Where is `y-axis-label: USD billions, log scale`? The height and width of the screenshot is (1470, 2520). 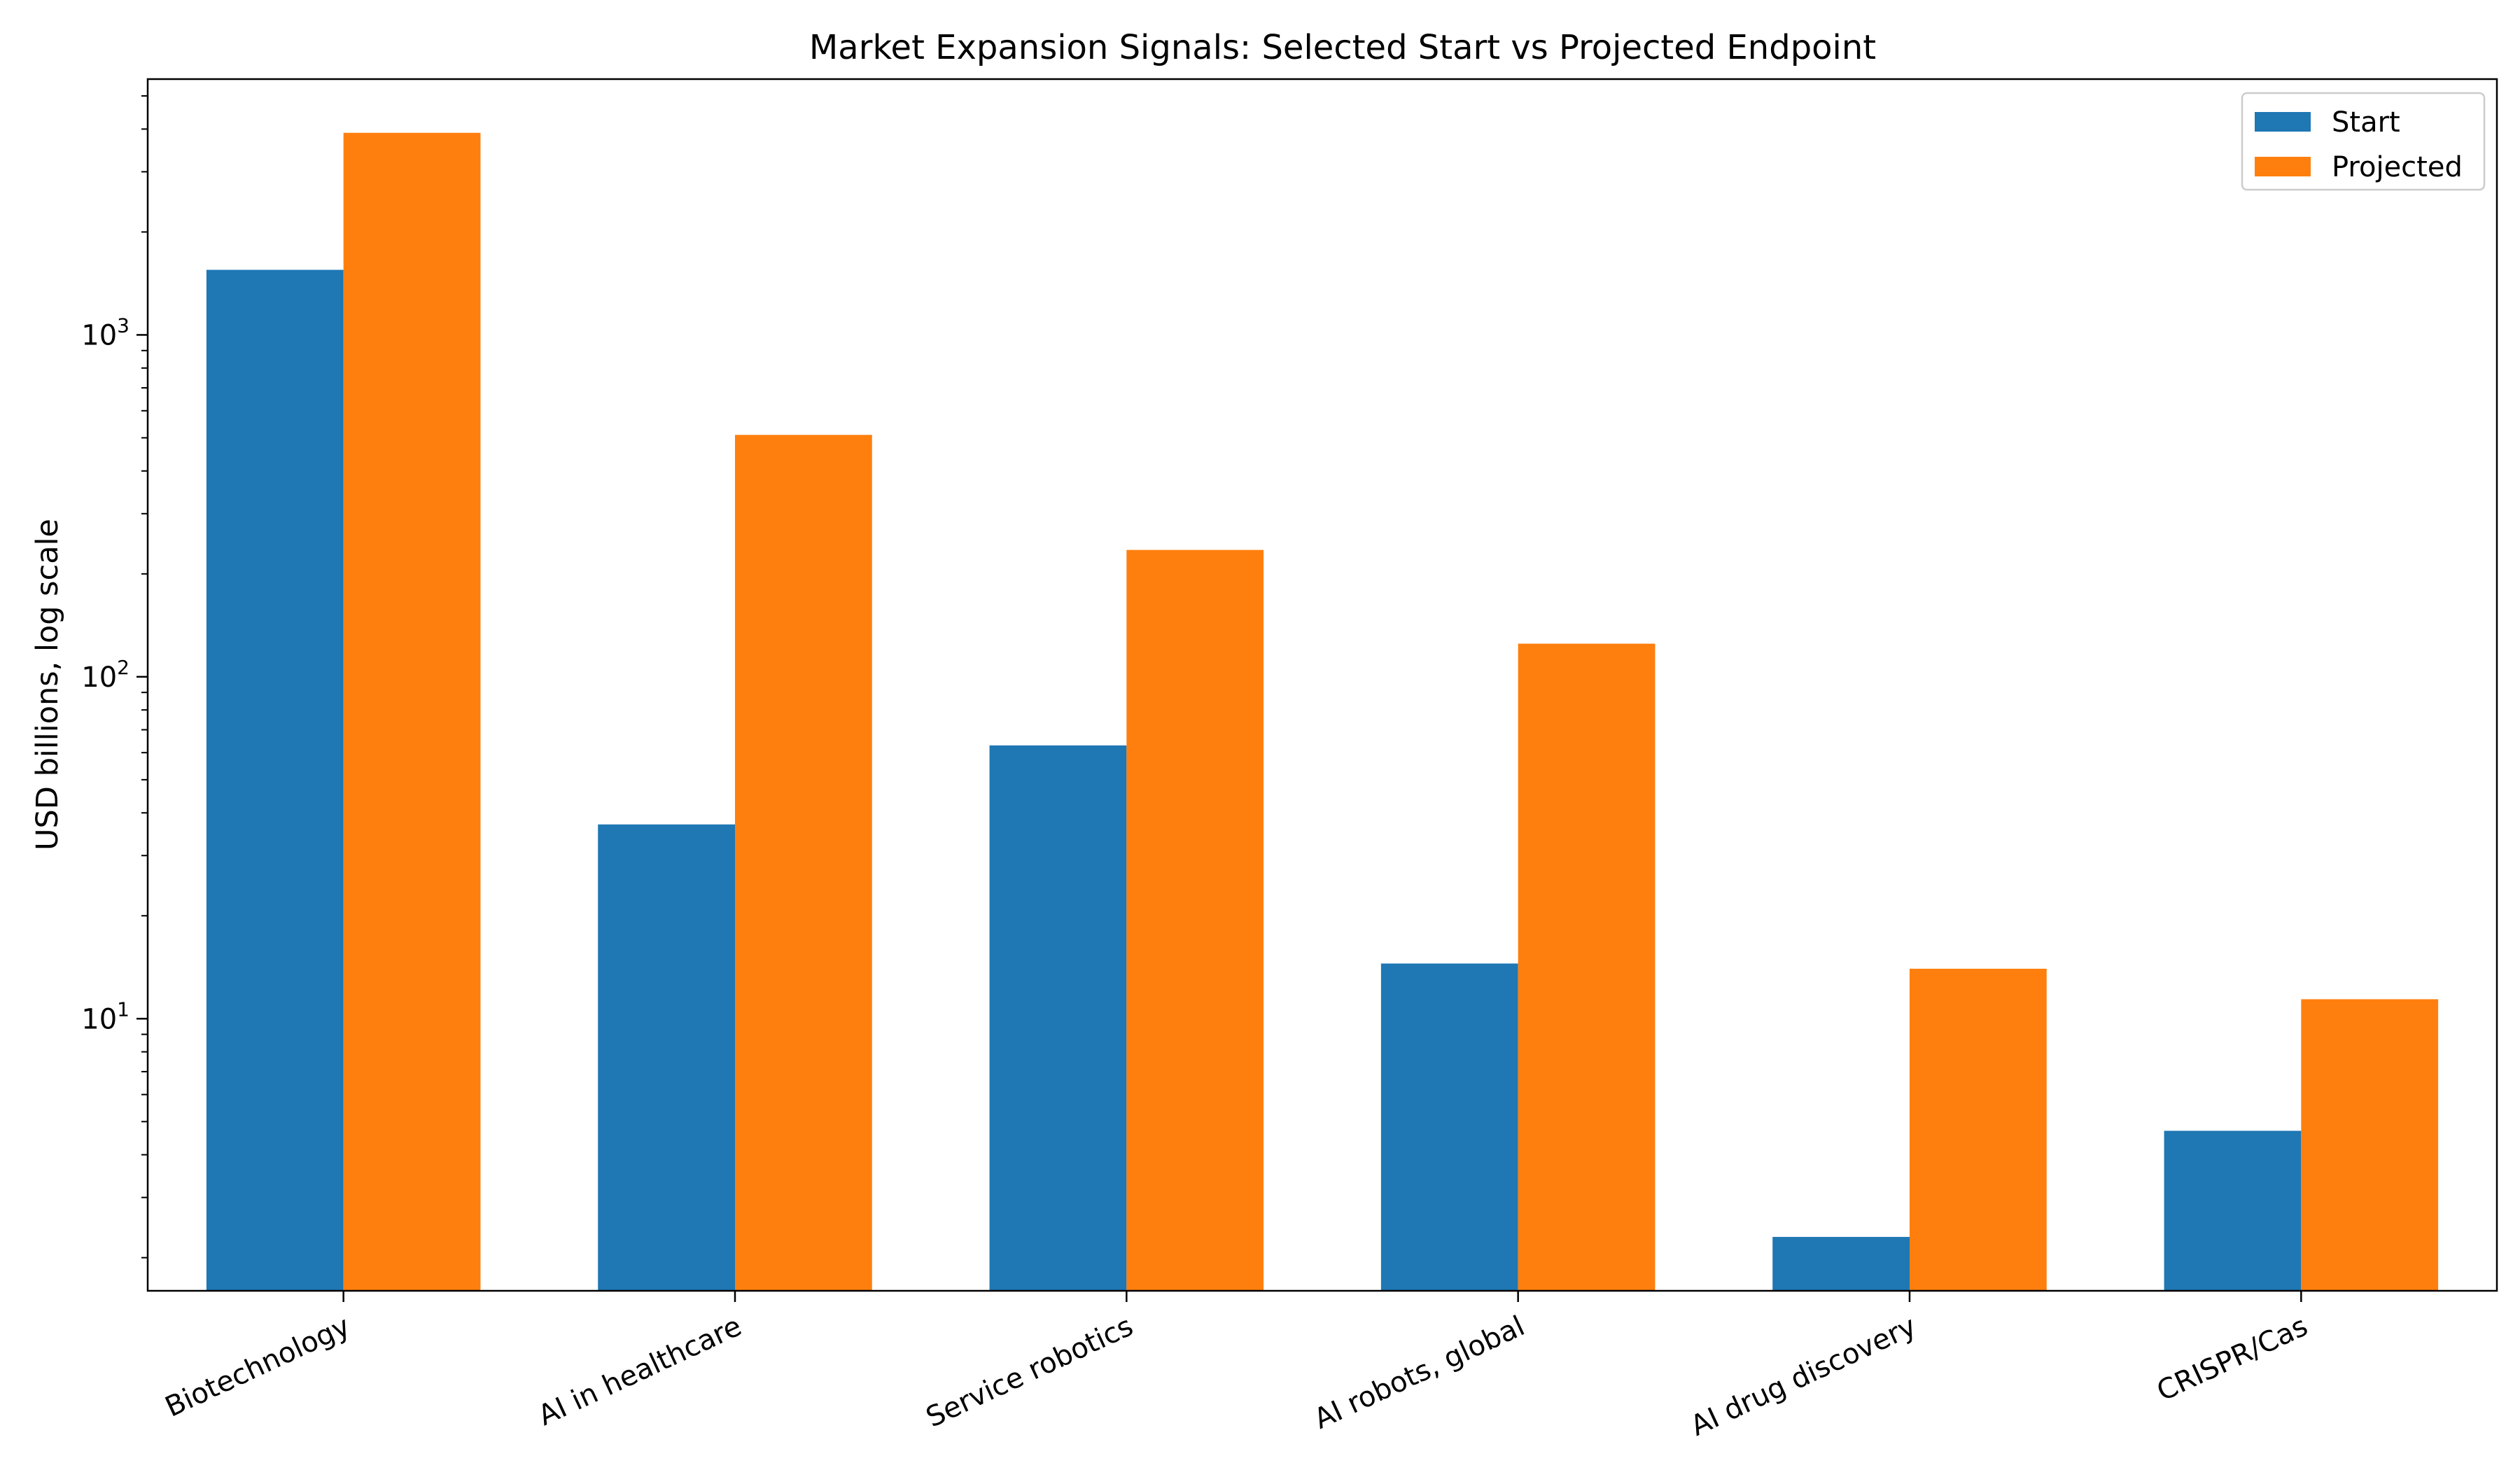 y-axis-label: USD billions, log scale is located at coordinates (47, 684).